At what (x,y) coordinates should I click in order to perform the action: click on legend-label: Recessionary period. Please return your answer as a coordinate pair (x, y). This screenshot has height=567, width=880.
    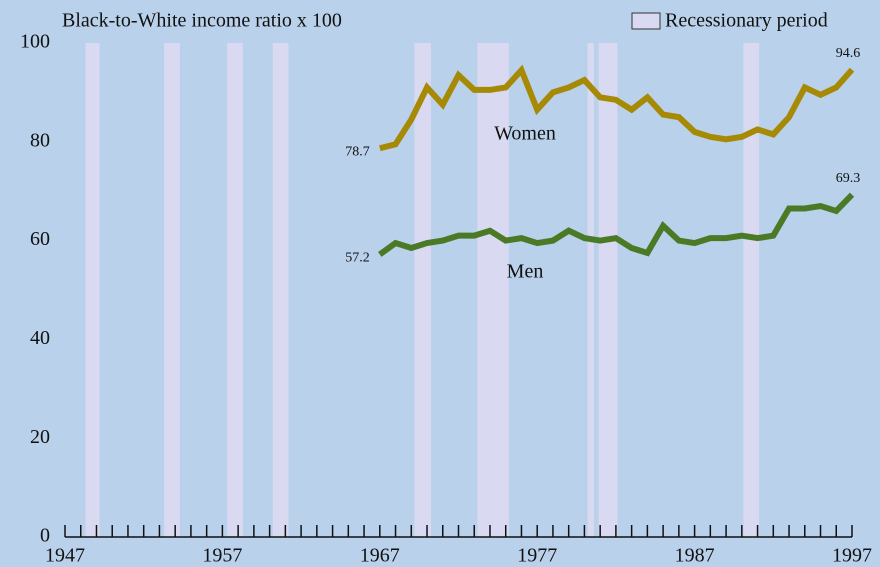
    Looking at the image, I should click on (746, 21).